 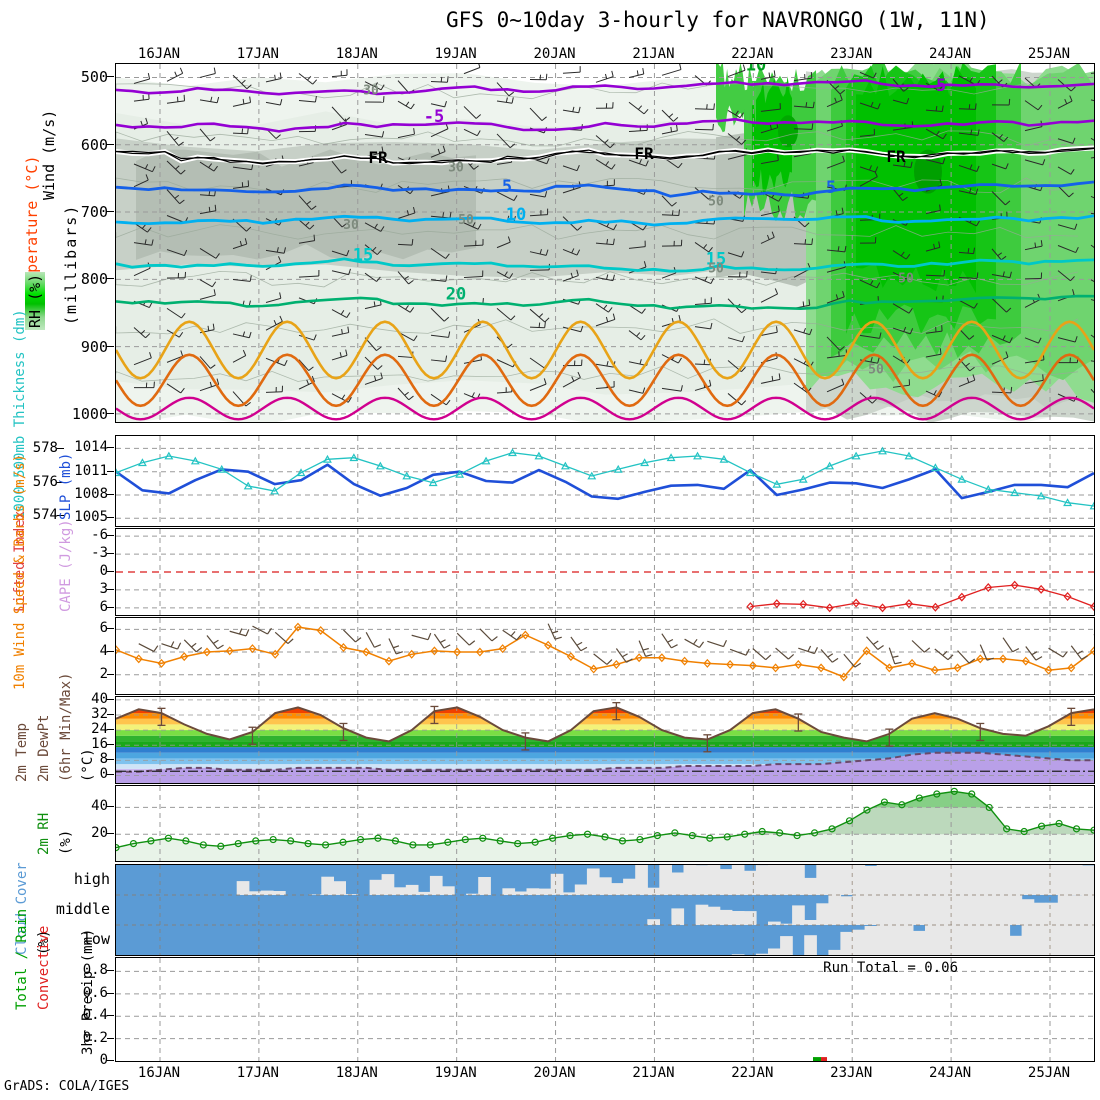 I want to click on rh-contour-line, so click(x=597, y=232).